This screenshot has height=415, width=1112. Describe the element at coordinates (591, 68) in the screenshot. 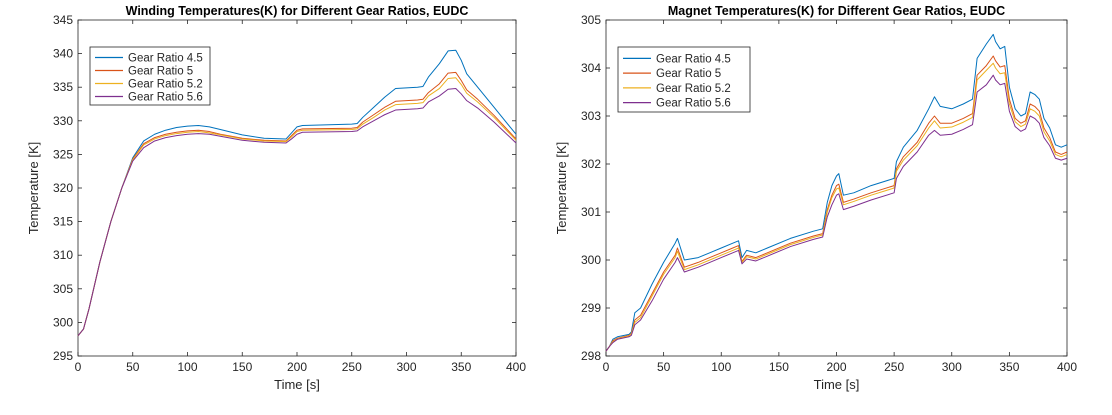

I see `y-tick-label: 304` at that location.